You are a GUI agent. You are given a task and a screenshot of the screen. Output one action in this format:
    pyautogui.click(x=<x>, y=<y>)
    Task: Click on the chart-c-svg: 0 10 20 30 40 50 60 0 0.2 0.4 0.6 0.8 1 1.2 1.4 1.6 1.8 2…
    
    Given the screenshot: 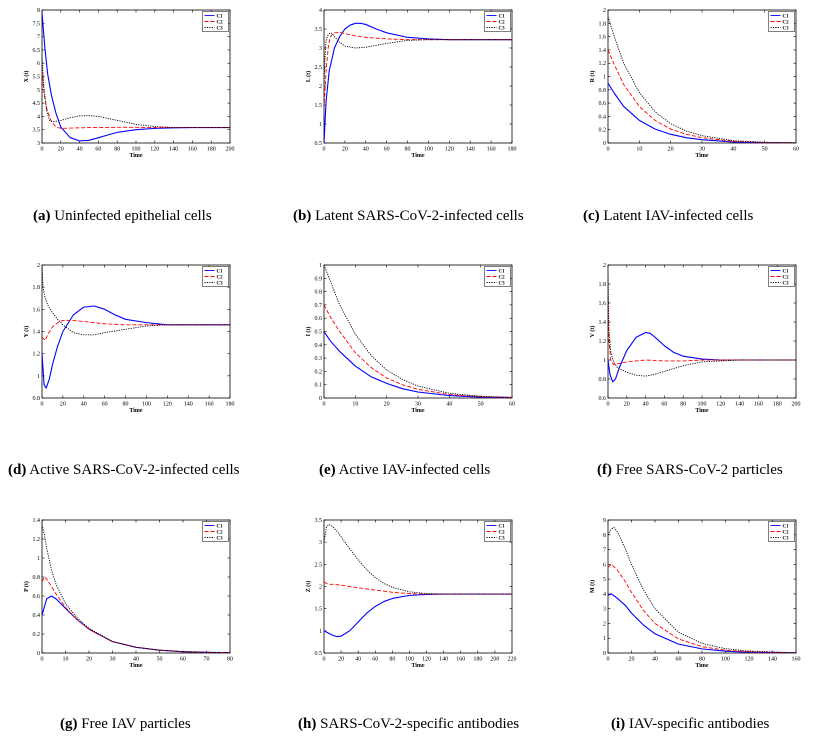 What is the action you would take?
    pyautogui.click(x=694, y=83)
    